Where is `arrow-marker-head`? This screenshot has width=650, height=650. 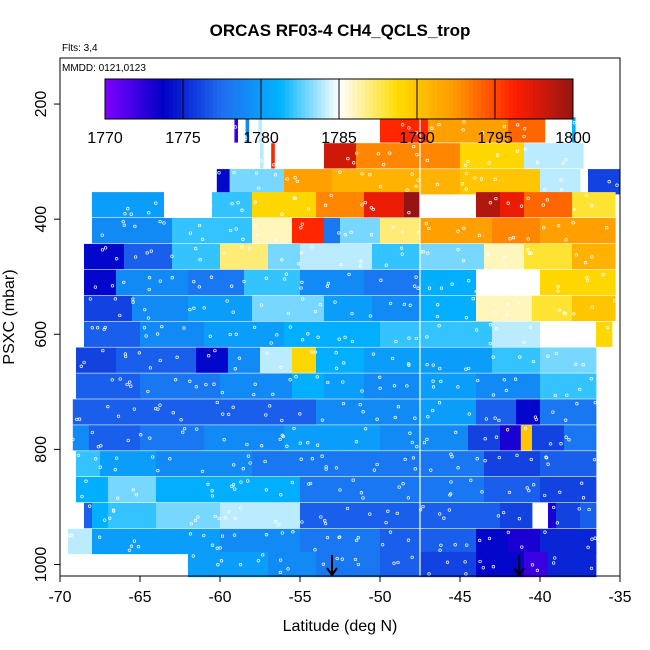 arrow-marker-head is located at coordinates (519, 572).